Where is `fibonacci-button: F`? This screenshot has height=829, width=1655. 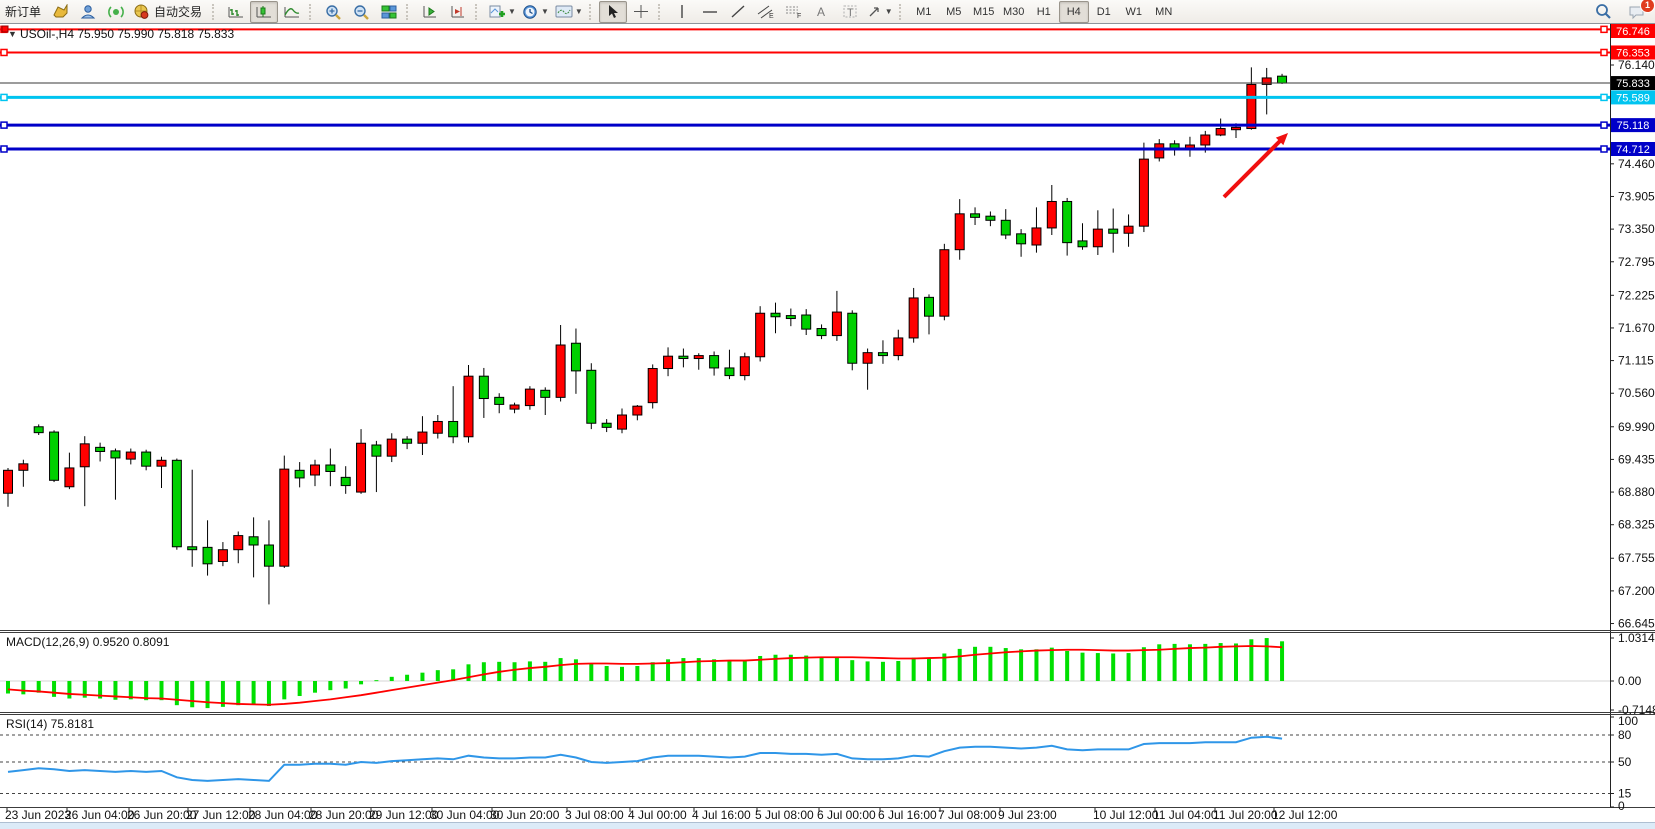 fibonacci-button: F is located at coordinates (794, 12).